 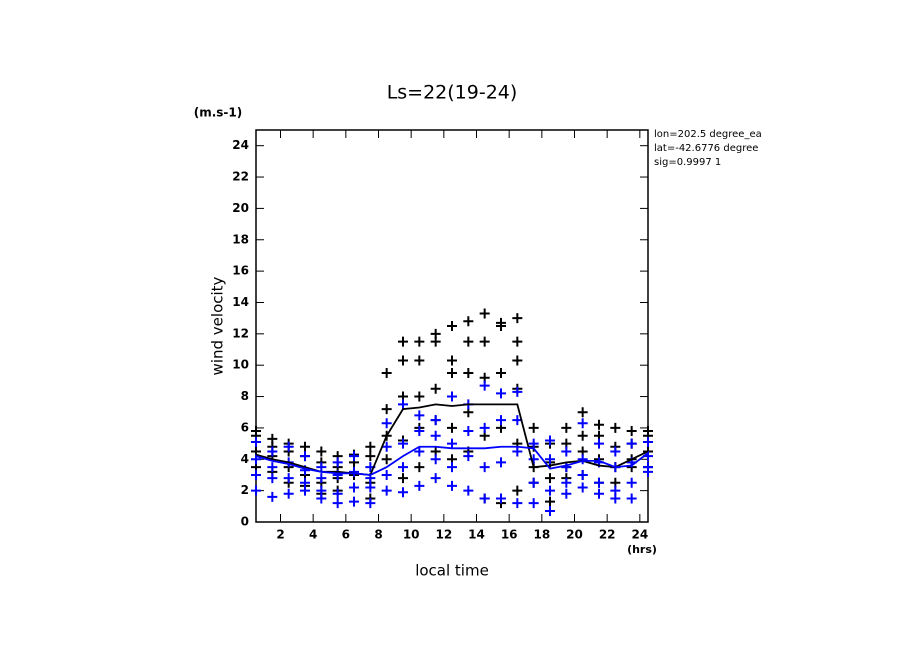 What do you see at coordinates (476, 535) in the screenshot?
I see `x-tick-label: 14` at bounding box center [476, 535].